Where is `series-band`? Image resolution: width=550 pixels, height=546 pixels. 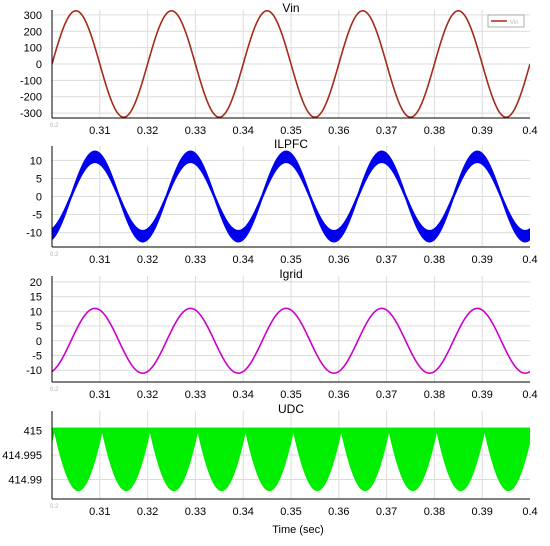 series-band is located at coordinates (291, 196).